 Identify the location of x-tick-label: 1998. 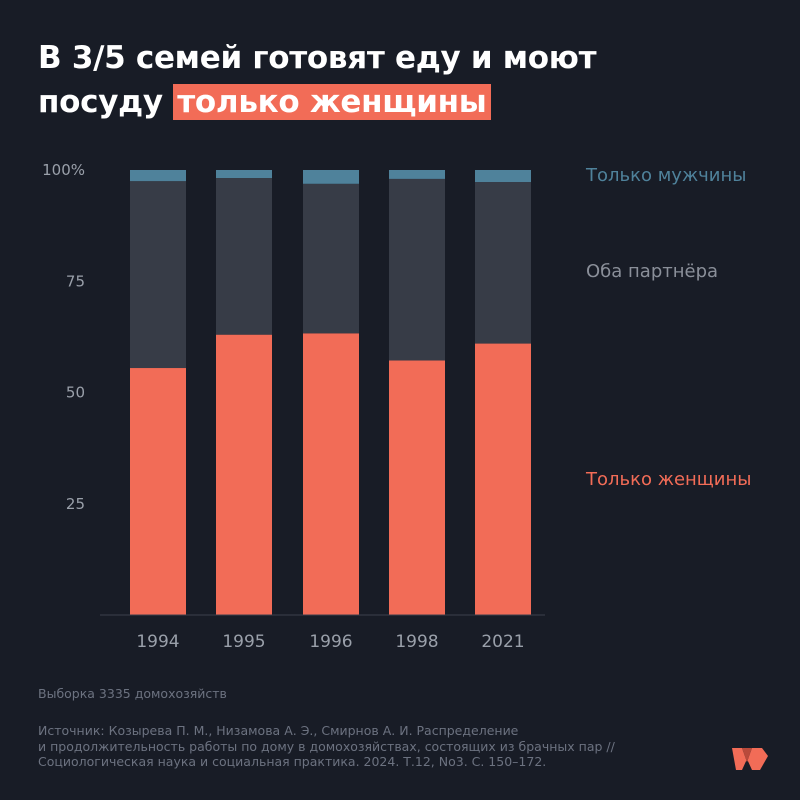
(416, 642).